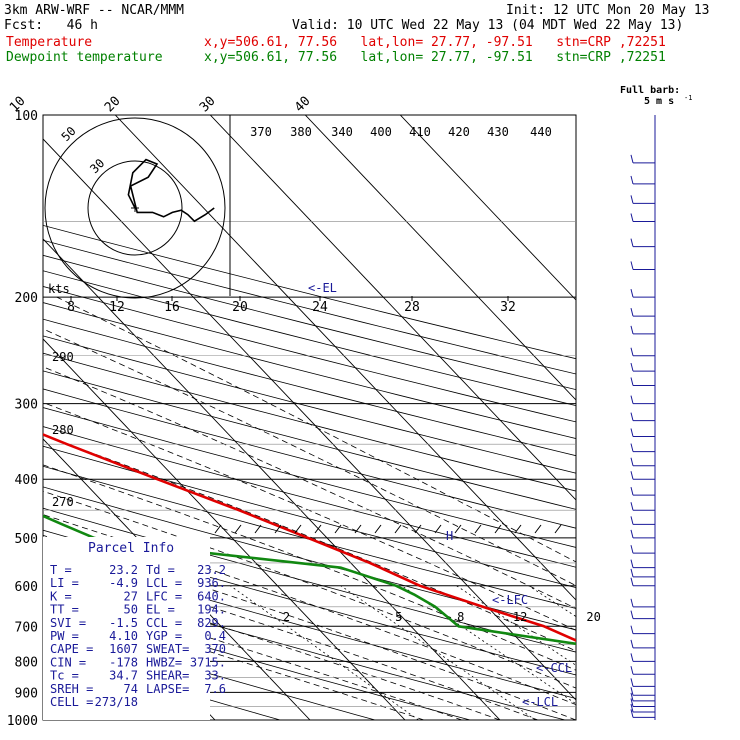 This screenshot has width=740, height=740. I want to click on theta-side-label: 290, so click(63, 357).